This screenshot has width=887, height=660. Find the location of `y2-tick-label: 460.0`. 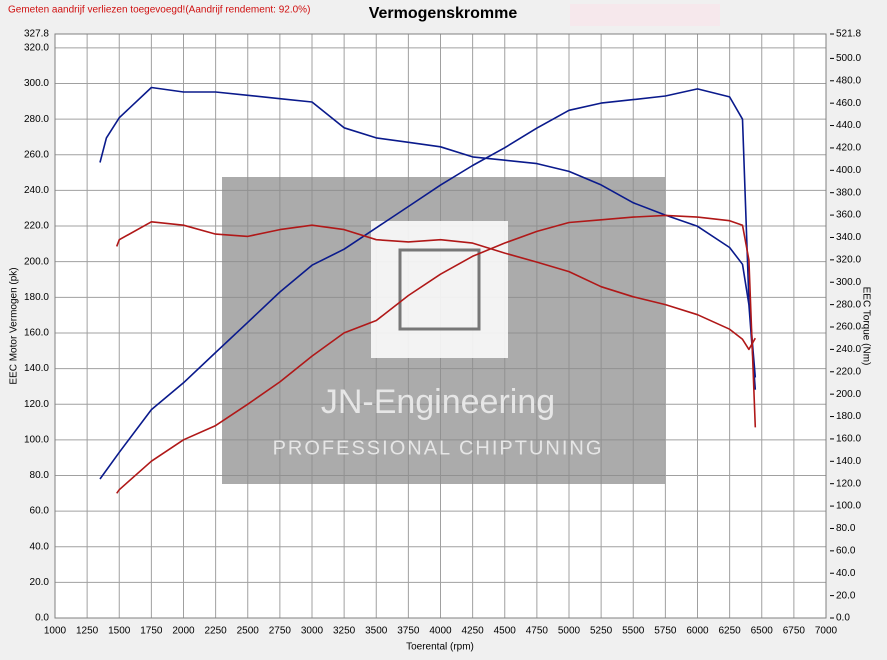

y2-tick-label: 460.0 is located at coordinates (848, 103).